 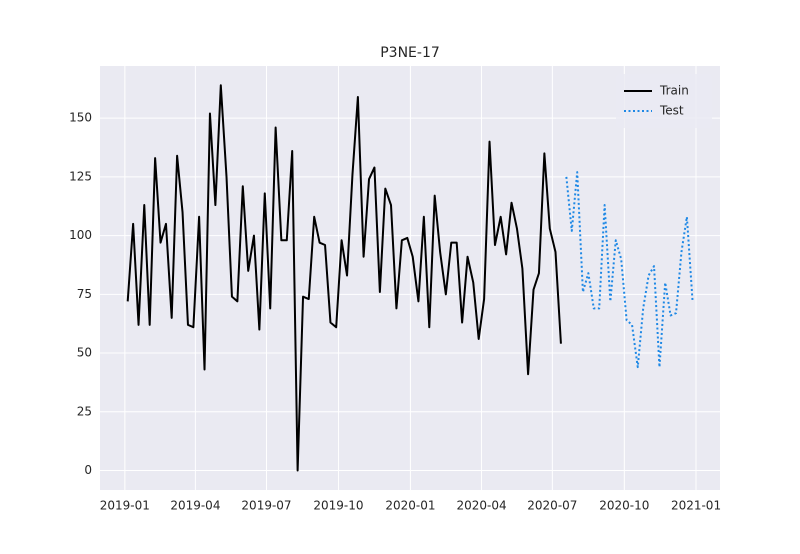 I want to click on y-tick-label: 150, so click(x=80, y=118).